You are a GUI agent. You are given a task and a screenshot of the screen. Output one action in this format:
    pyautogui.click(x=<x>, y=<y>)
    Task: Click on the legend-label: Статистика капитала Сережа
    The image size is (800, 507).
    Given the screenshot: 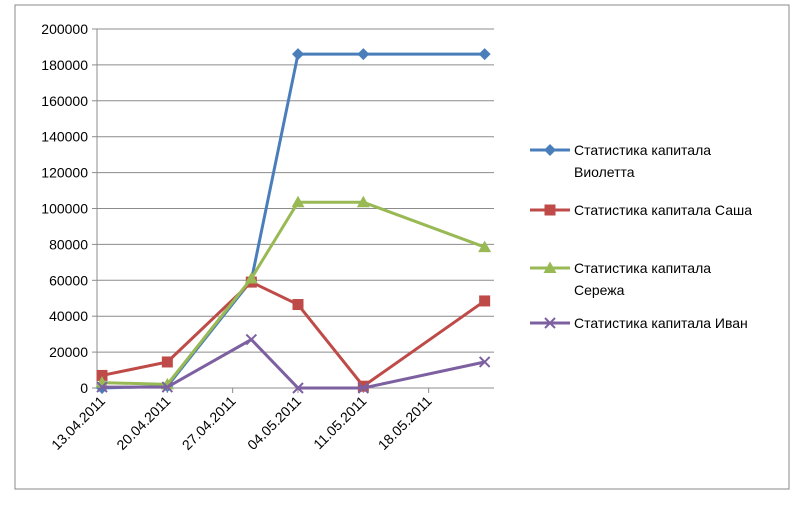 What is the action you would take?
    pyautogui.click(x=644, y=279)
    